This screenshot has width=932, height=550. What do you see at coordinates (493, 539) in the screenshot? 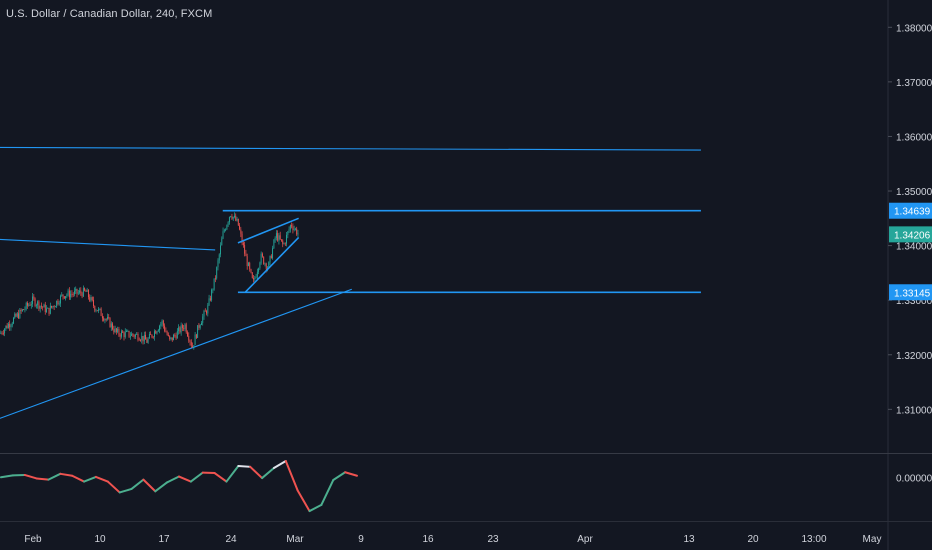
I see `time-tick-label: 23` at bounding box center [493, 539].